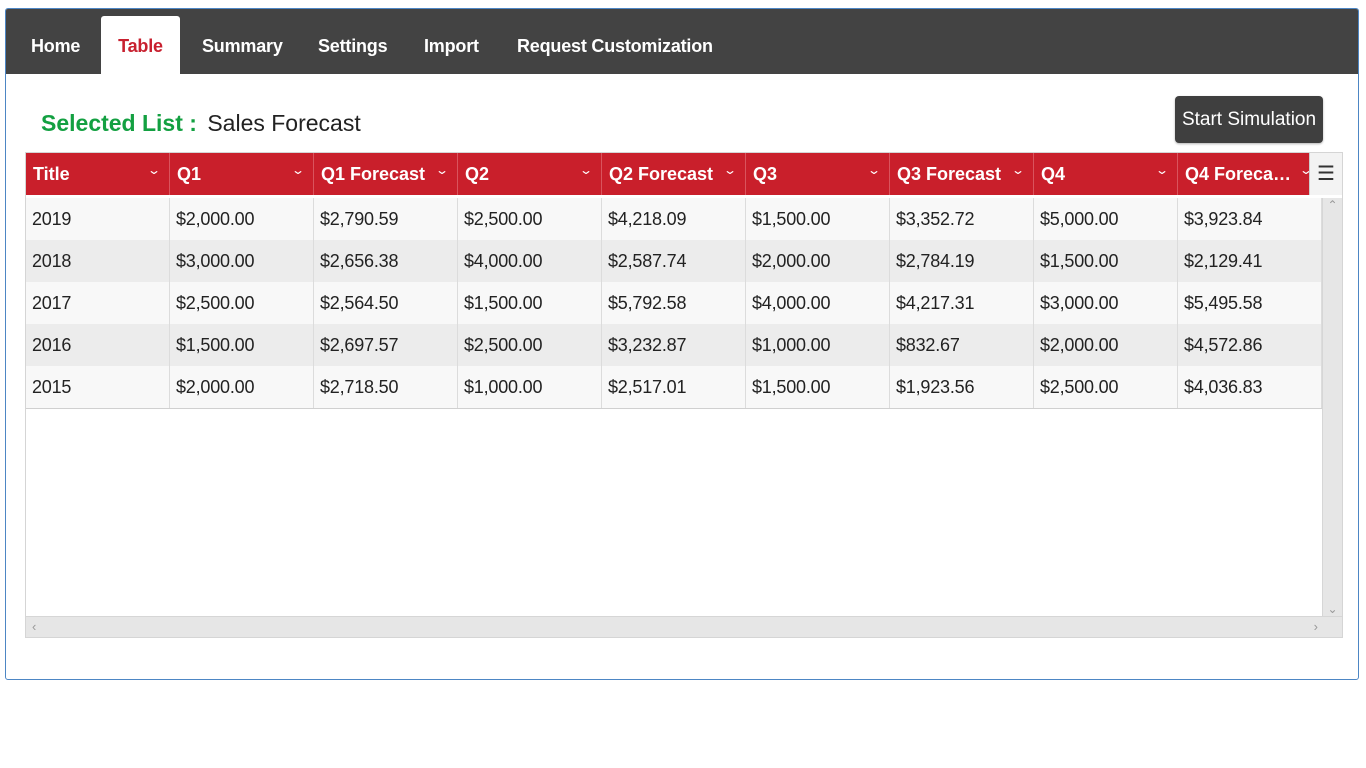 The height and width of the screenshot is (768, 1366). What do you see at coordinates (661, 174) in the screenshot?
I see `column-header-label: Q2 Forecast` at bounding box center [661, 174].